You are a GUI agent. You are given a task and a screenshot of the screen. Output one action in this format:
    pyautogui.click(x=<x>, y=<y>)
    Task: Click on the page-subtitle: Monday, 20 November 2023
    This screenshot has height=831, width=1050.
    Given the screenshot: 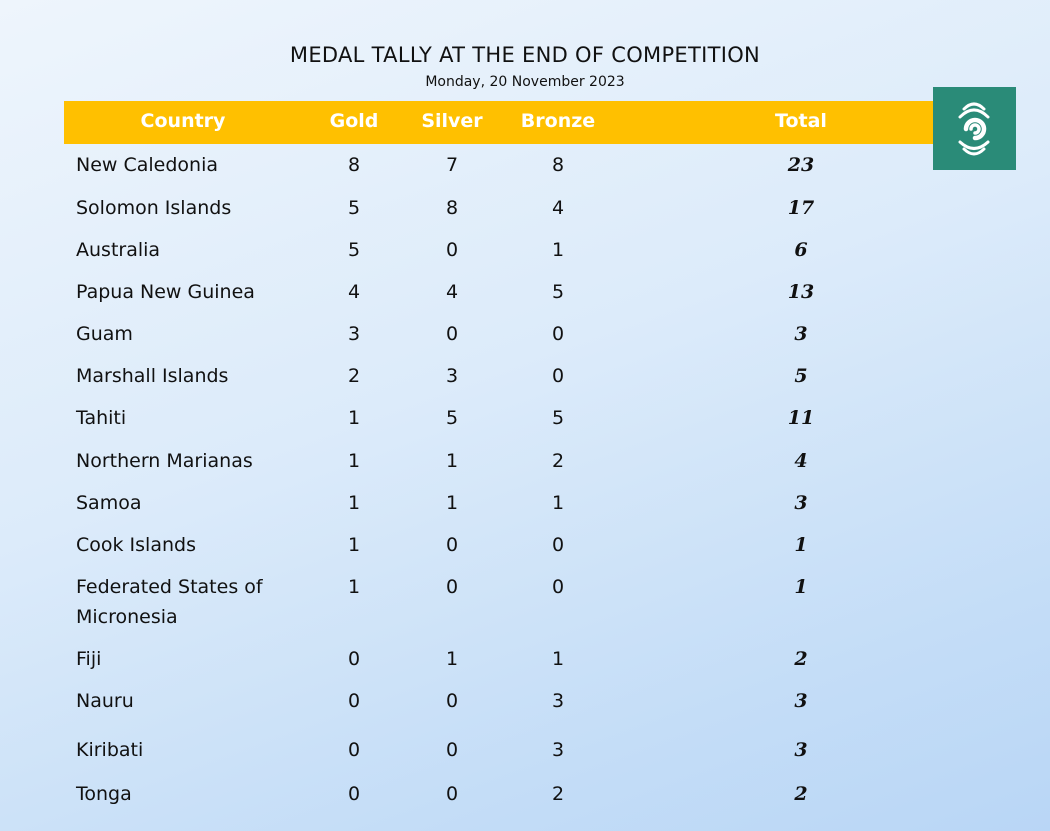 What is the action you would take?
    pyautogui.click(x=525, y=82)
    